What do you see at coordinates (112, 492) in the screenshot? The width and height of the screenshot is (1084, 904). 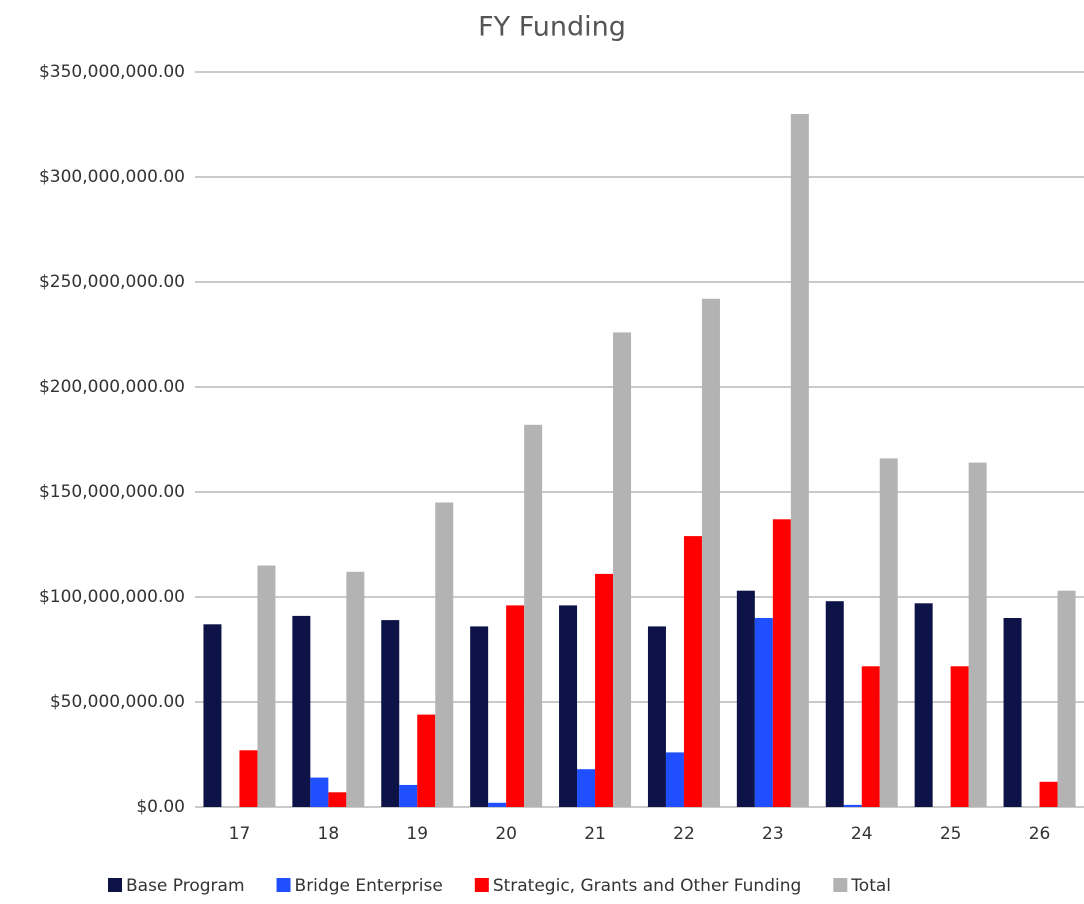 I see `y-tick-label: $150,000,000.00` at bounding box center [112, 492].